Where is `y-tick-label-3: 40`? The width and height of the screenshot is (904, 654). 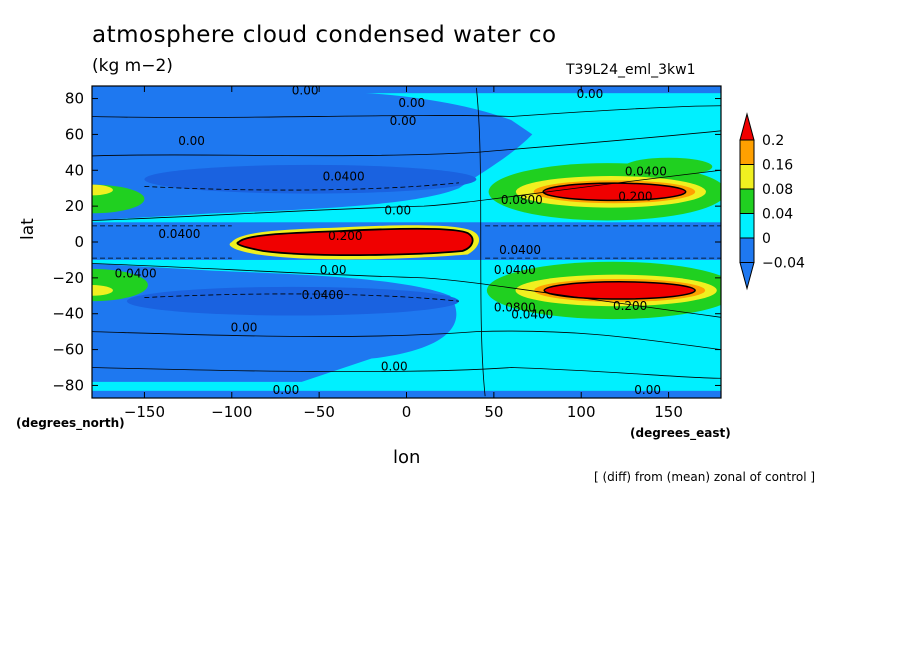
y-tick-label-3: 40 is located at coordinates (74, 170).